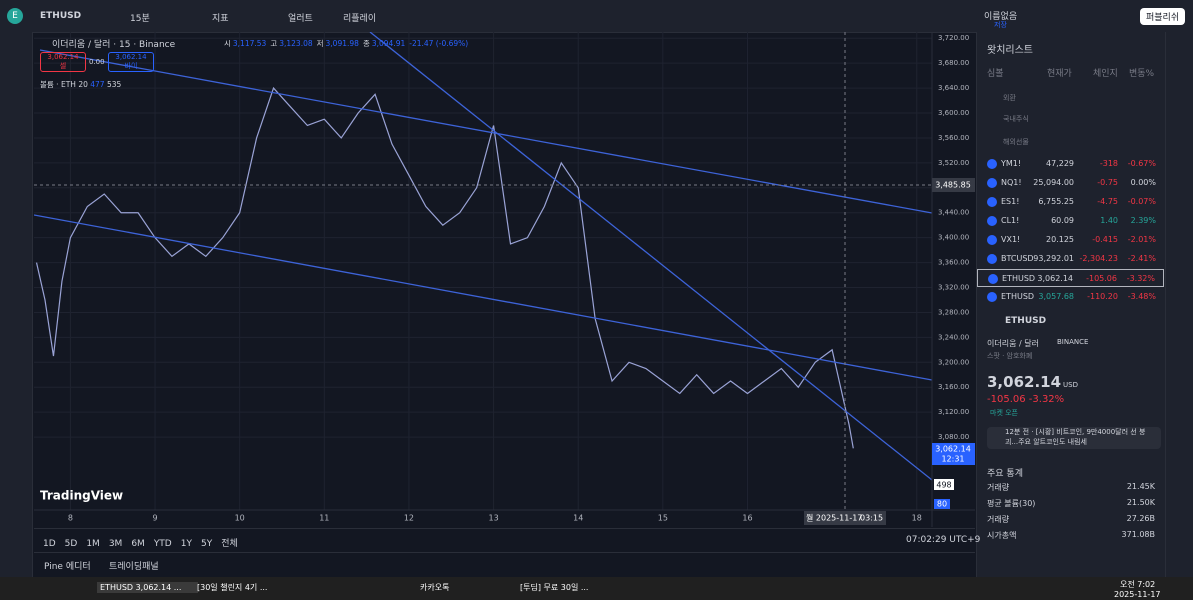  Describe the element at coordinates (1102, 296) in the screenshot. I see `row-change: -110.20` at that location.